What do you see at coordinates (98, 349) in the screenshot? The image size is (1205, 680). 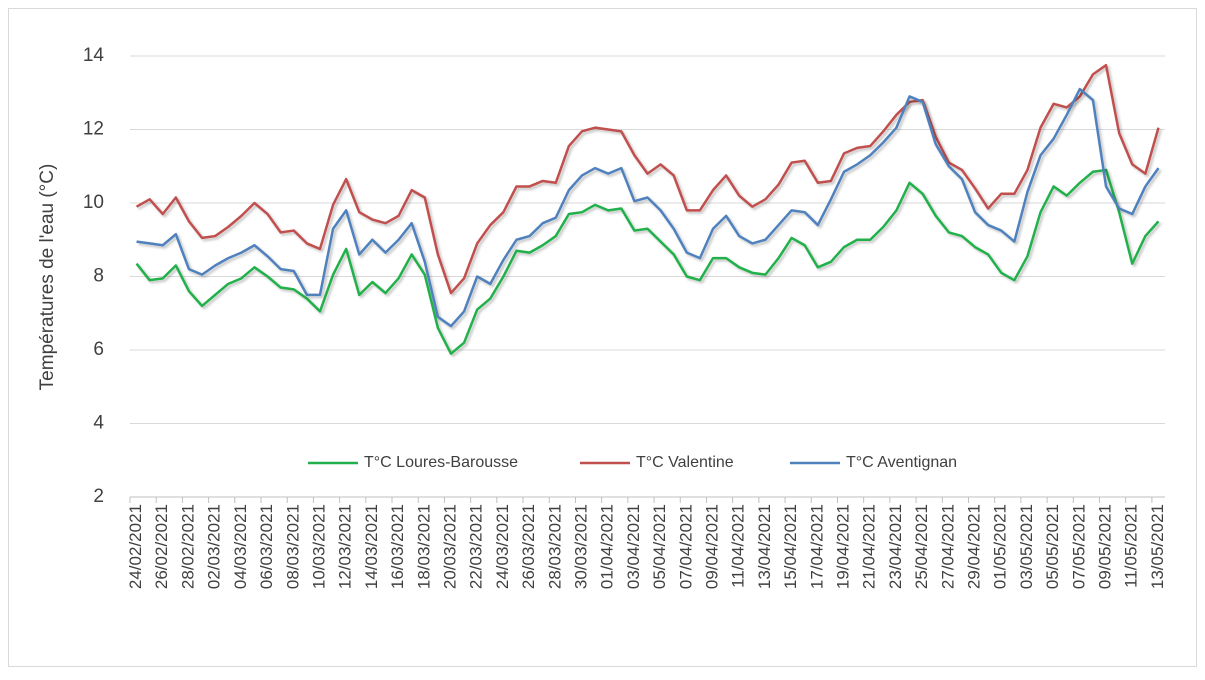 I see `y-tick-label: 6` at bounding box center [98, 349].